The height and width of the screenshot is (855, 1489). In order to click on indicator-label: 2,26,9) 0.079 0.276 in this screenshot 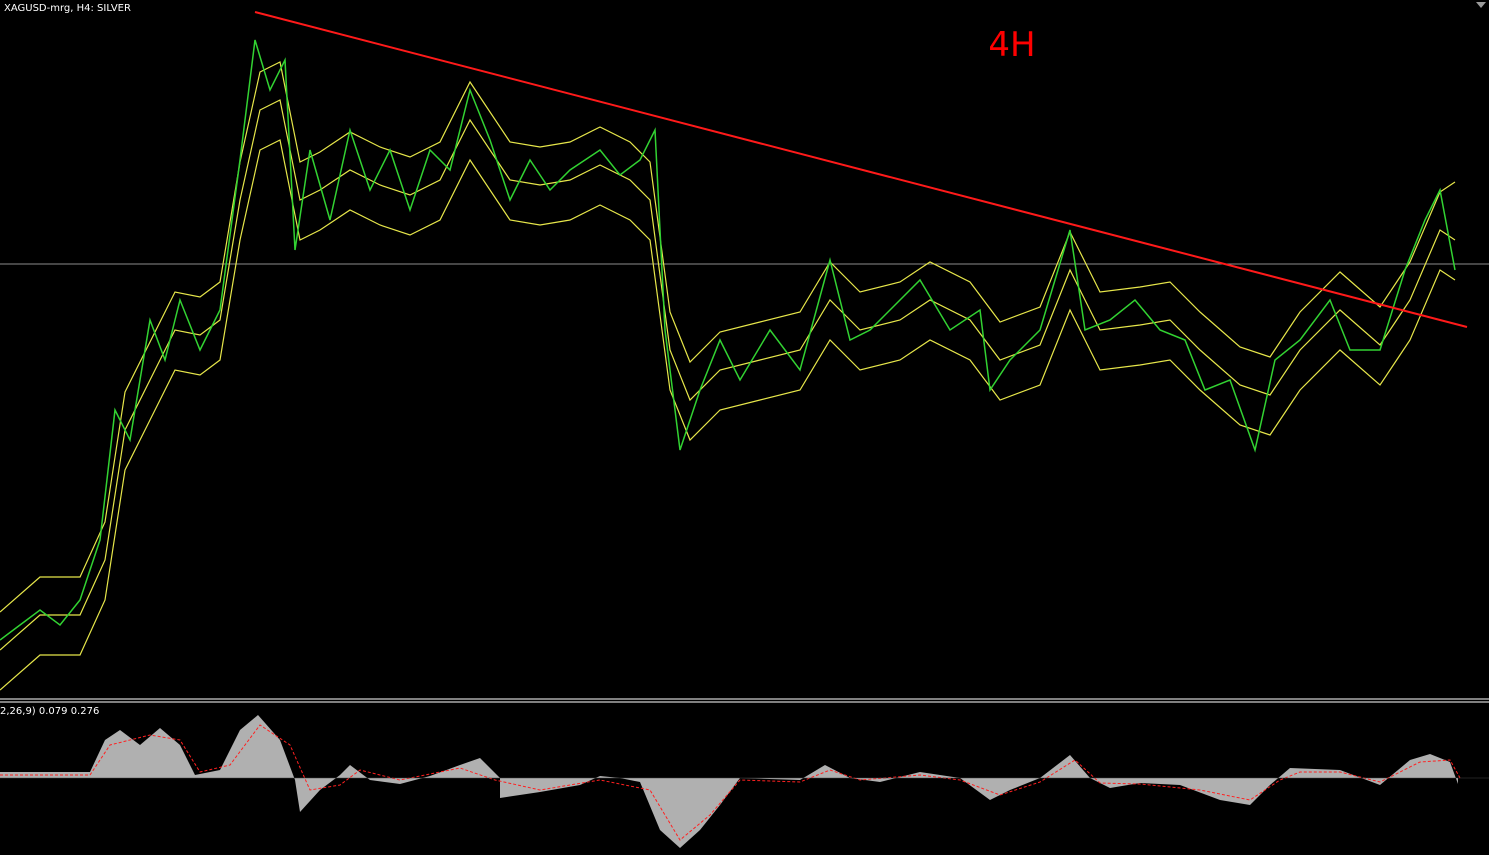, I will do `click(49, 711)`.